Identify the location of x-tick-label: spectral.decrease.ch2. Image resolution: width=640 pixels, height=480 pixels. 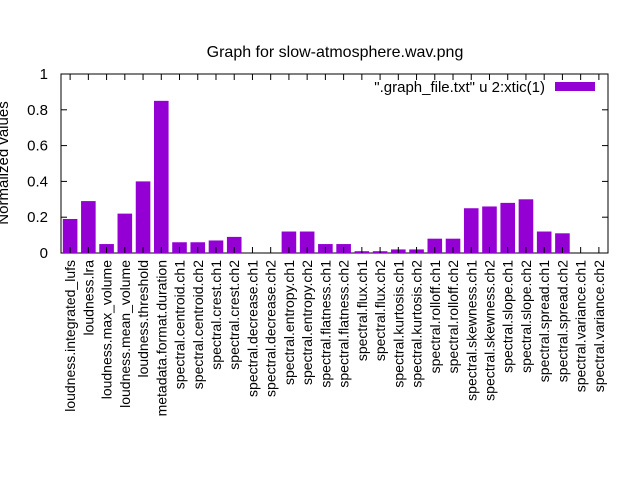
(271, 328).